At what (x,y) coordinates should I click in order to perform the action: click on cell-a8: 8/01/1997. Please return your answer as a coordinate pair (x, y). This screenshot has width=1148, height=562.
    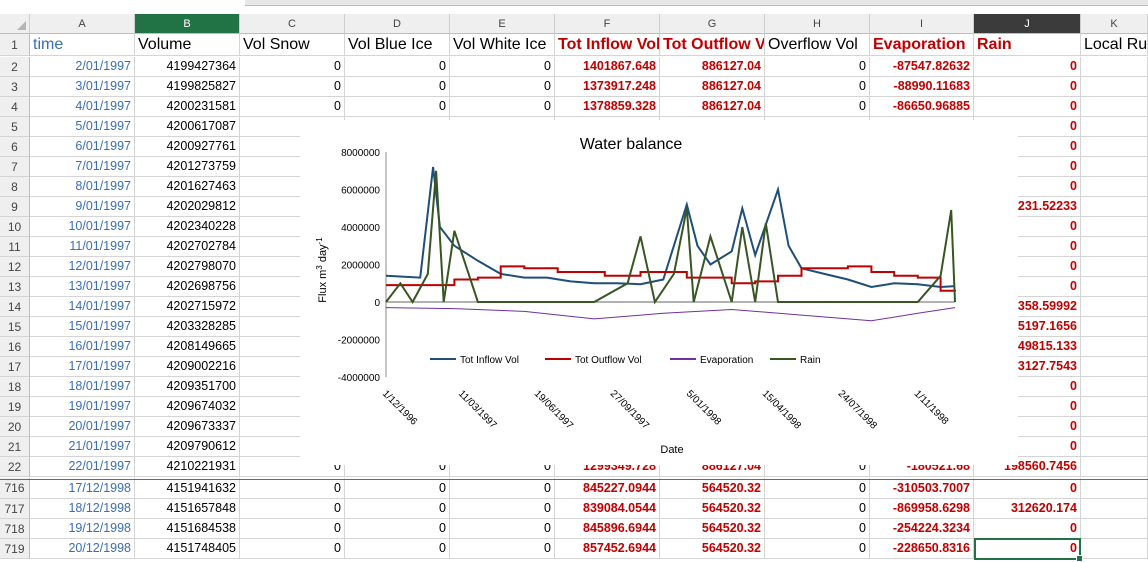
    Looking at the image, I should click on (82, 187).